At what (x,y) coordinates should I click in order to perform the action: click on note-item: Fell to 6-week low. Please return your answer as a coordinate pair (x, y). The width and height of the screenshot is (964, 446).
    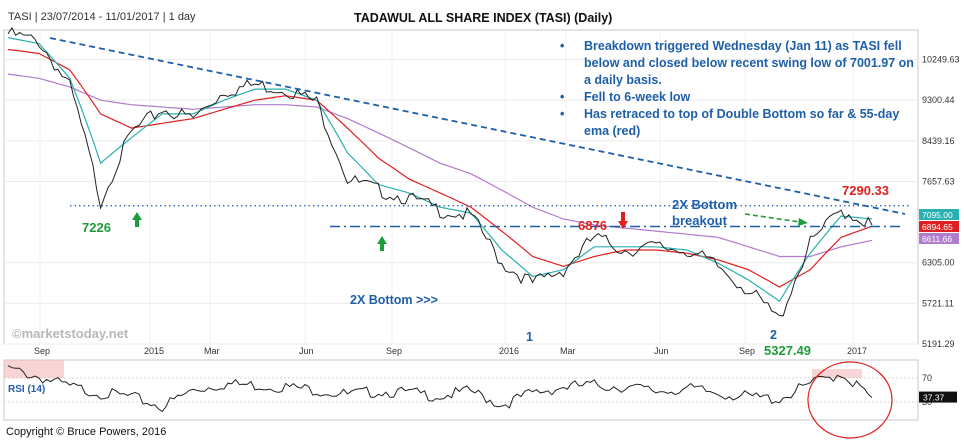
    Looking at the image, I should click on (742, 97).